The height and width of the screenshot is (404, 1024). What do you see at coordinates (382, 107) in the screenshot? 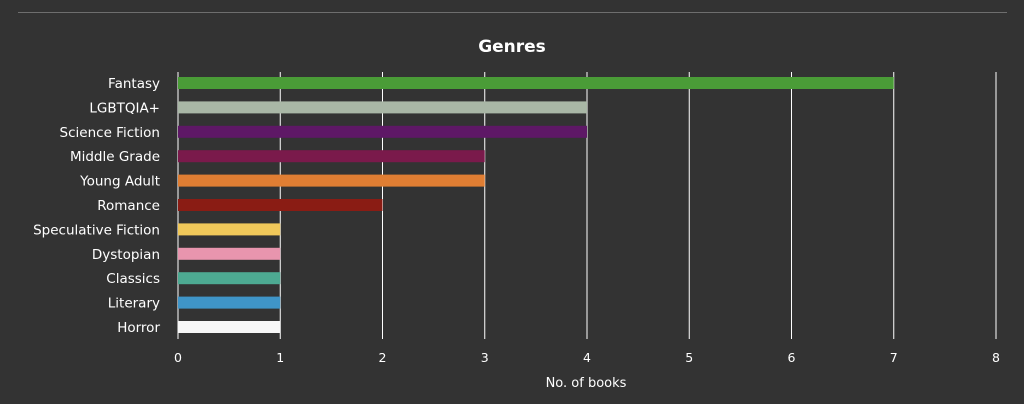
I see `bar-lgbtqia` at bounding box center [382, 107].